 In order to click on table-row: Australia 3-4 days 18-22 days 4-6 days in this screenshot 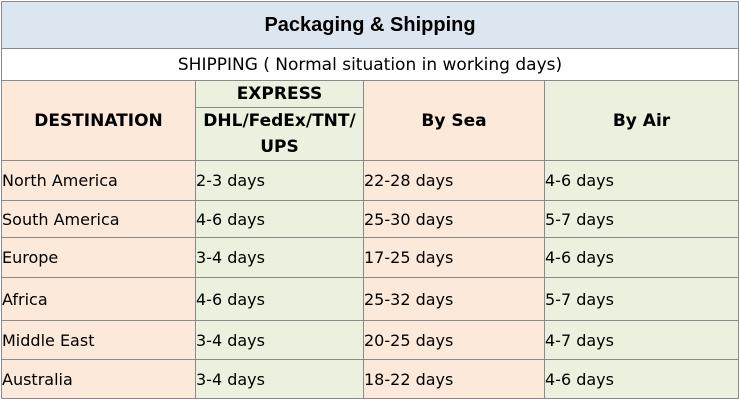, I will do `click(370, 379)`.